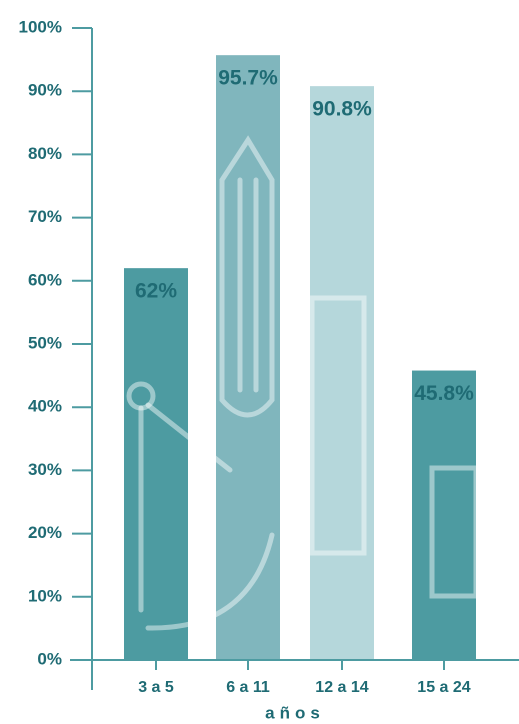 The image size is (519, 724). Describe the element at coordinates (40, 26) in the screenshot. I see `y-tick-label: 100%` at that location.